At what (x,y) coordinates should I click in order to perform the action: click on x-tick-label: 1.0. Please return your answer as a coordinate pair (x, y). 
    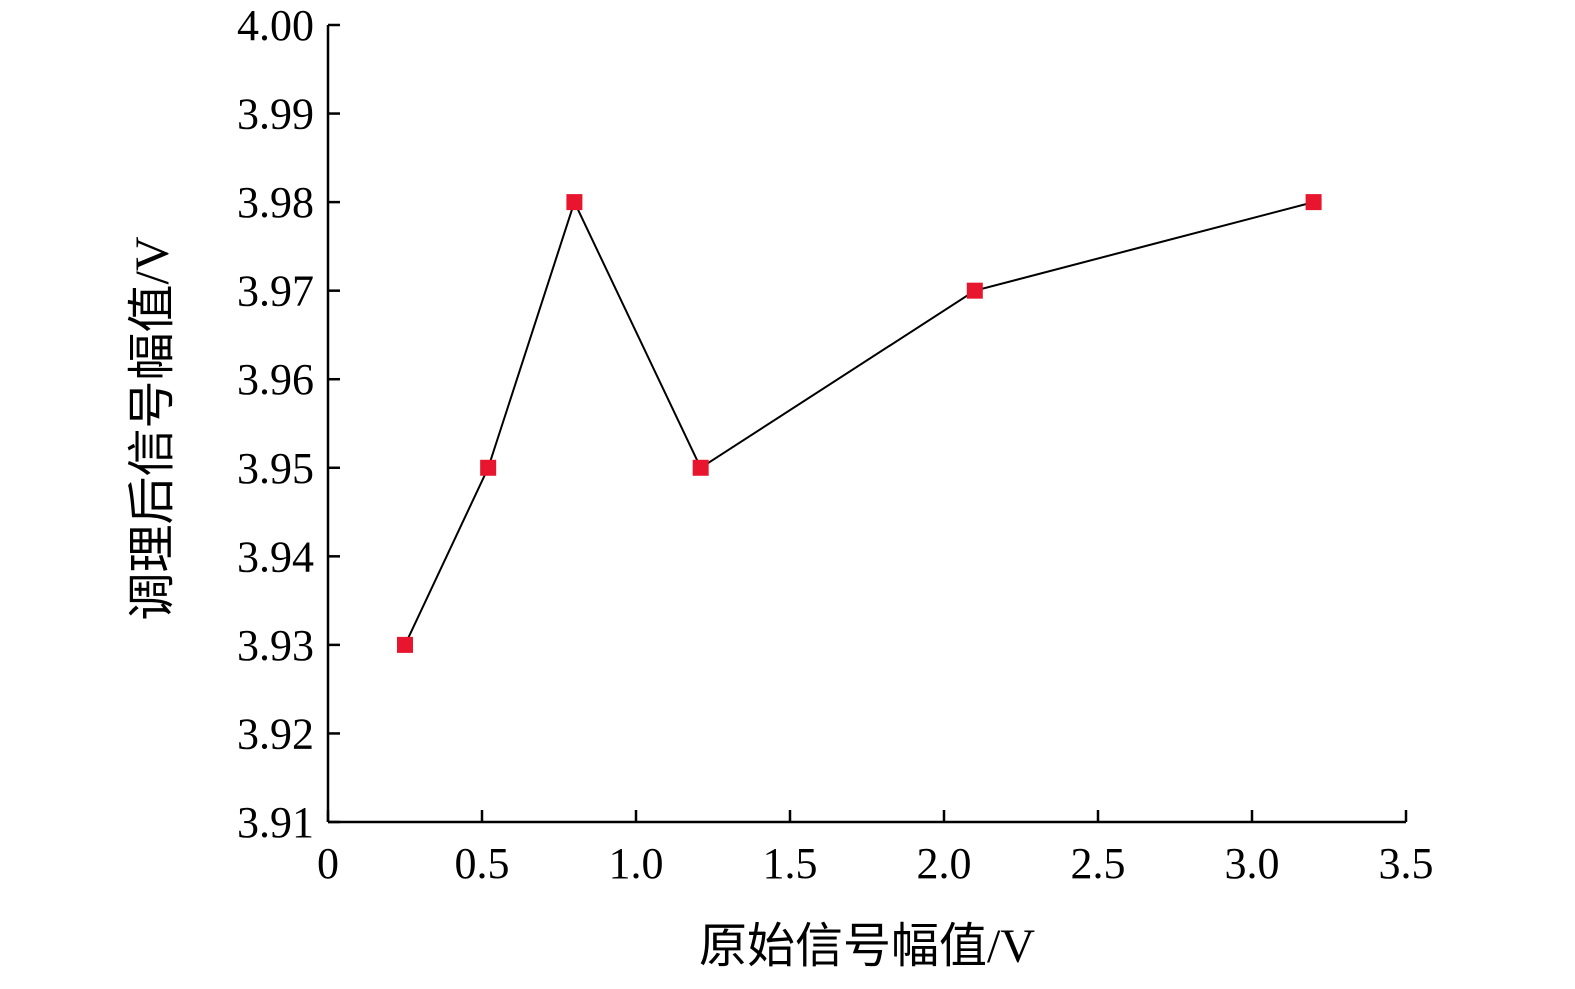
    Looking at the image, I should click on (636, 863).